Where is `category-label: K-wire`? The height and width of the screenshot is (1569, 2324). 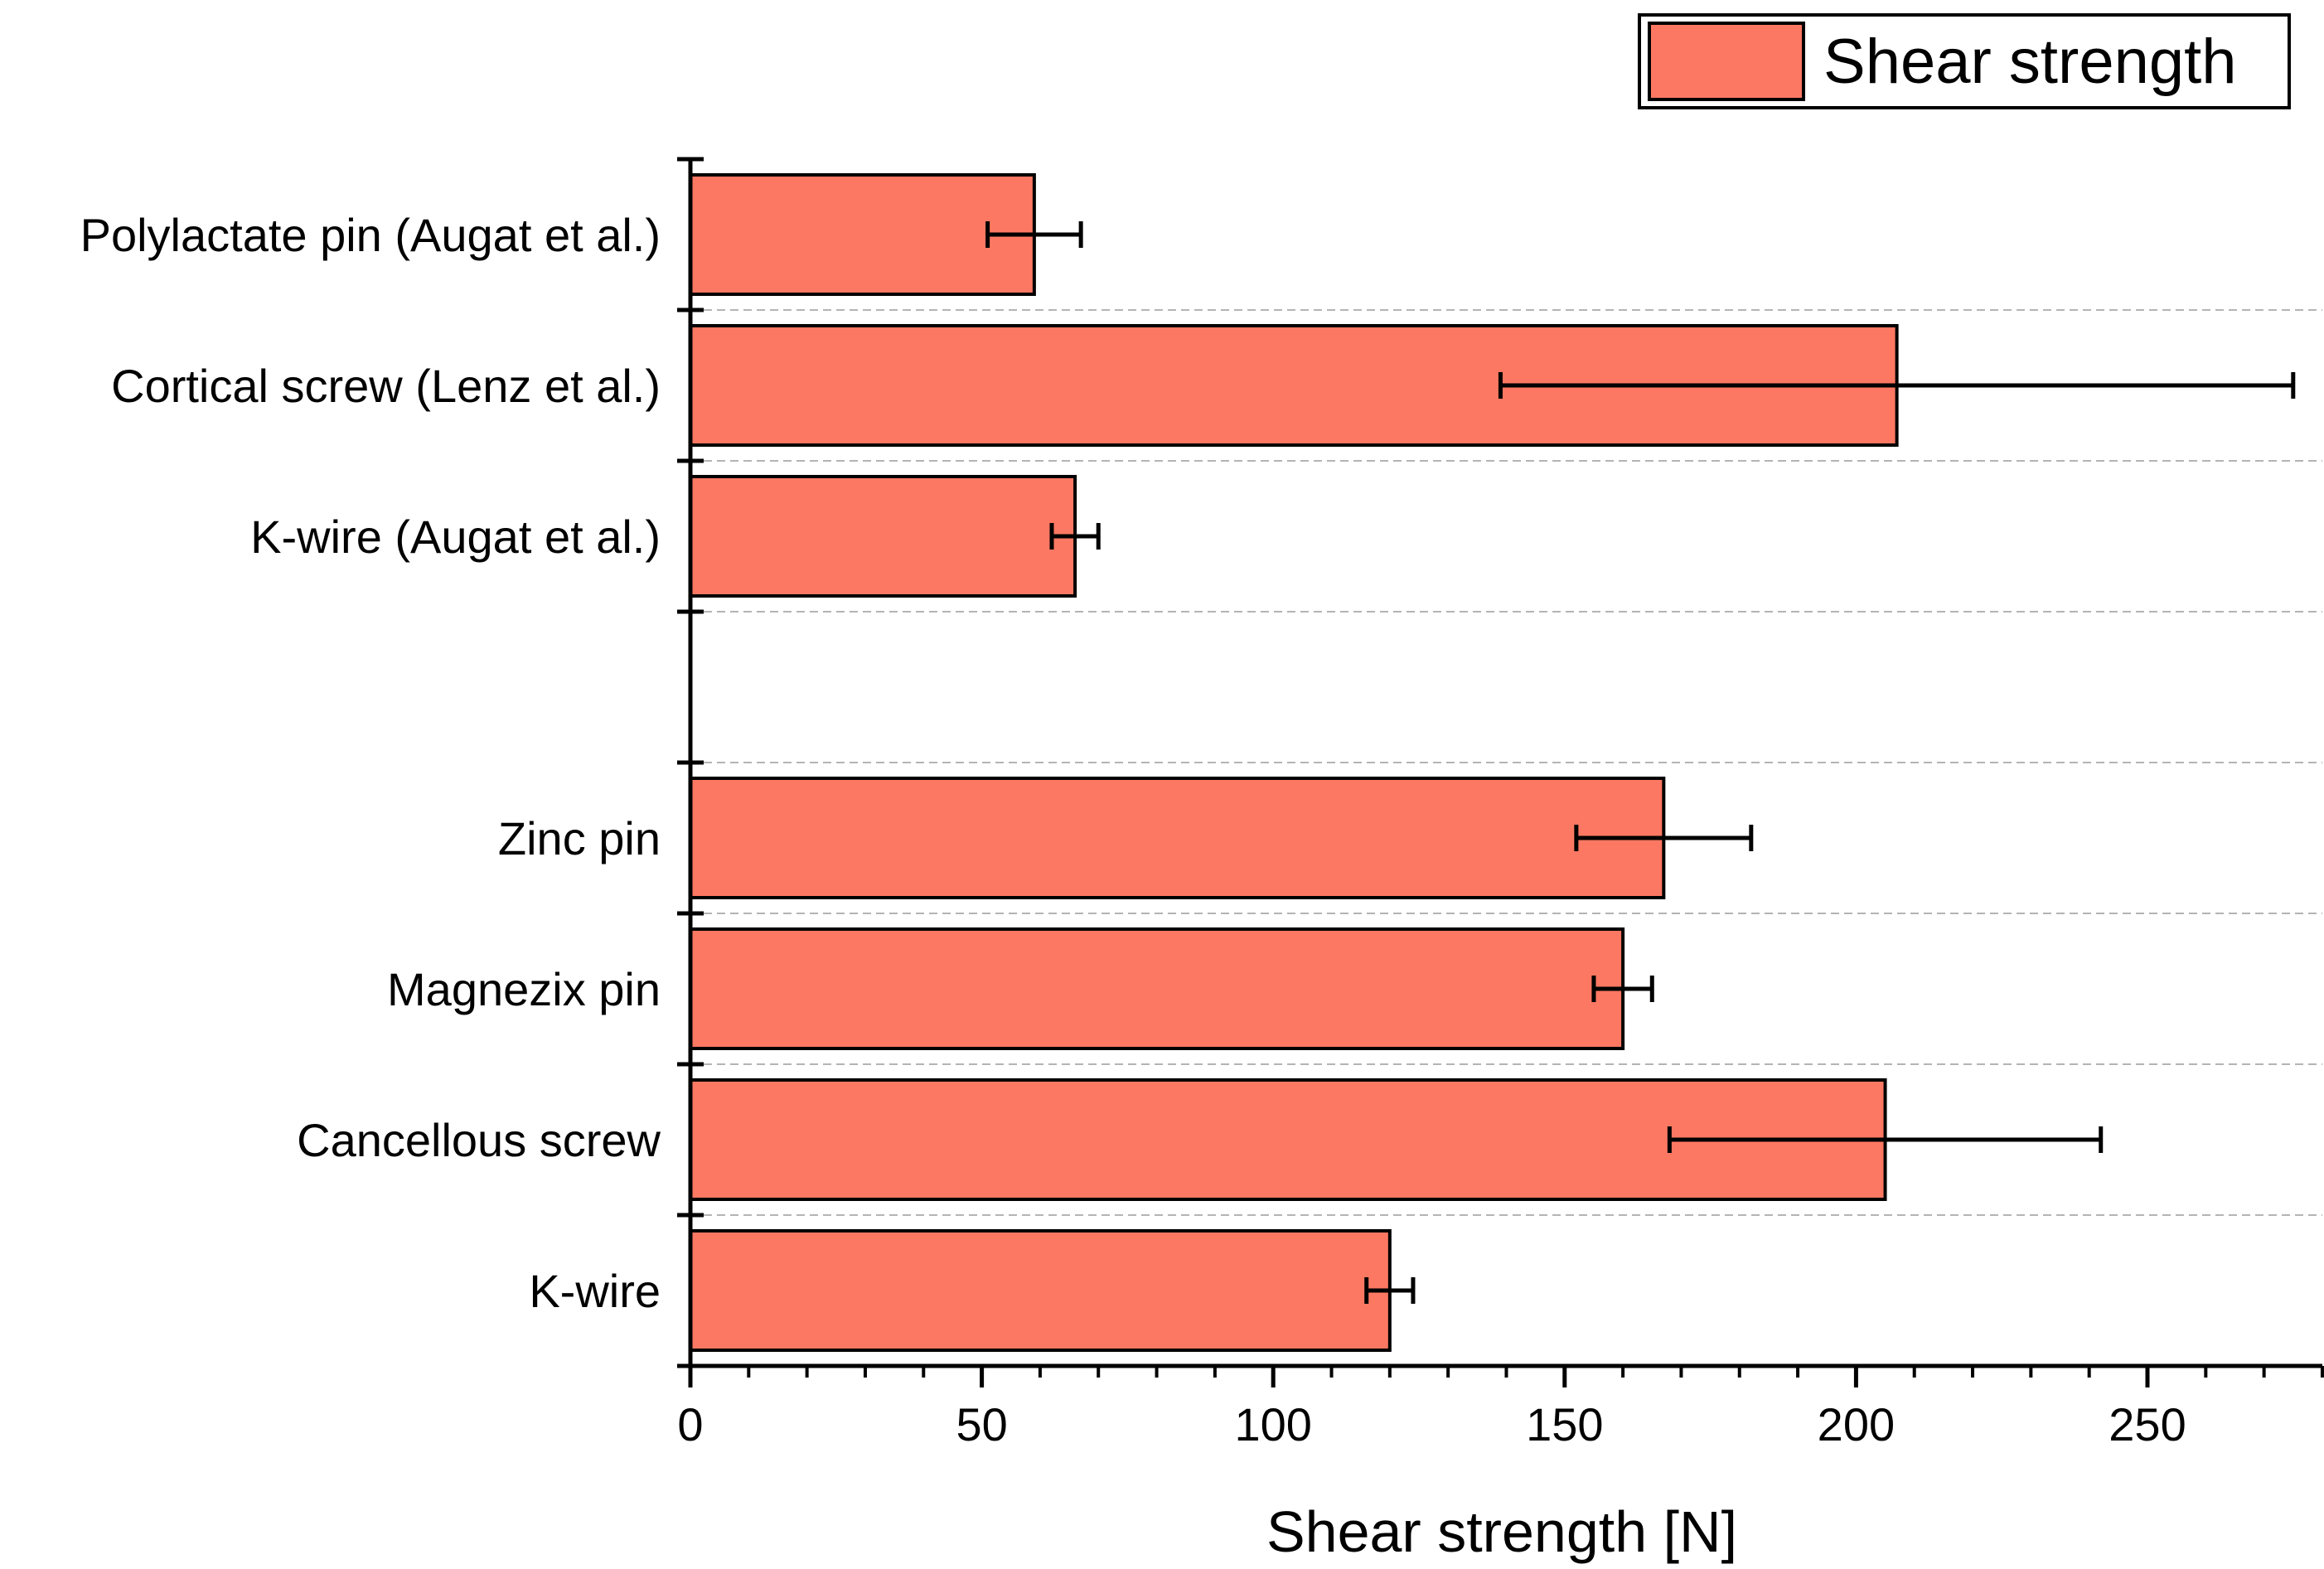 category-label: K-wire is located at coordinates (595, 1291).